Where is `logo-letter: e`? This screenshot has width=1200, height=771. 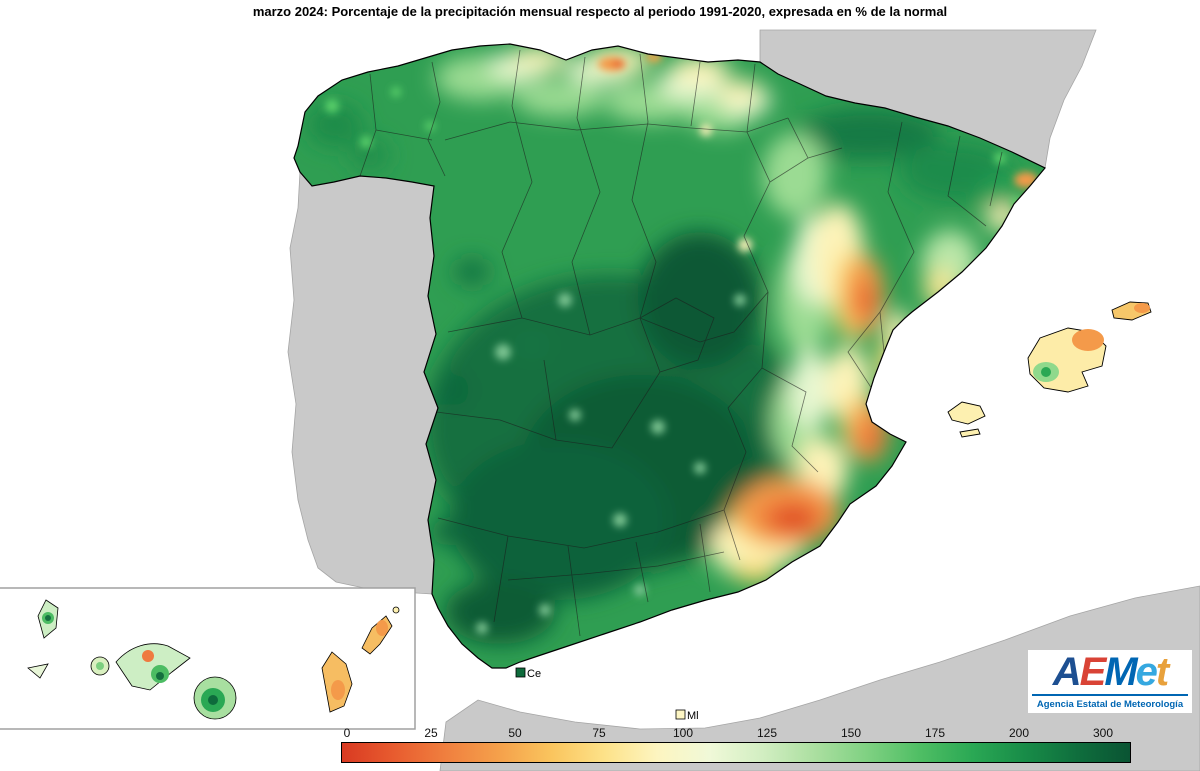 logo-letter: e is located at coordinates (1146, 672).